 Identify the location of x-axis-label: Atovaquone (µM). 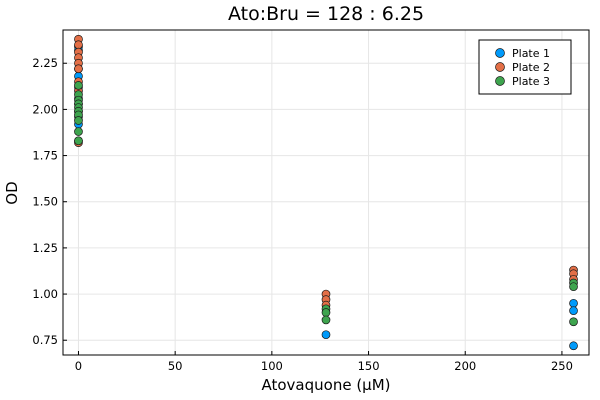
(325, 385).